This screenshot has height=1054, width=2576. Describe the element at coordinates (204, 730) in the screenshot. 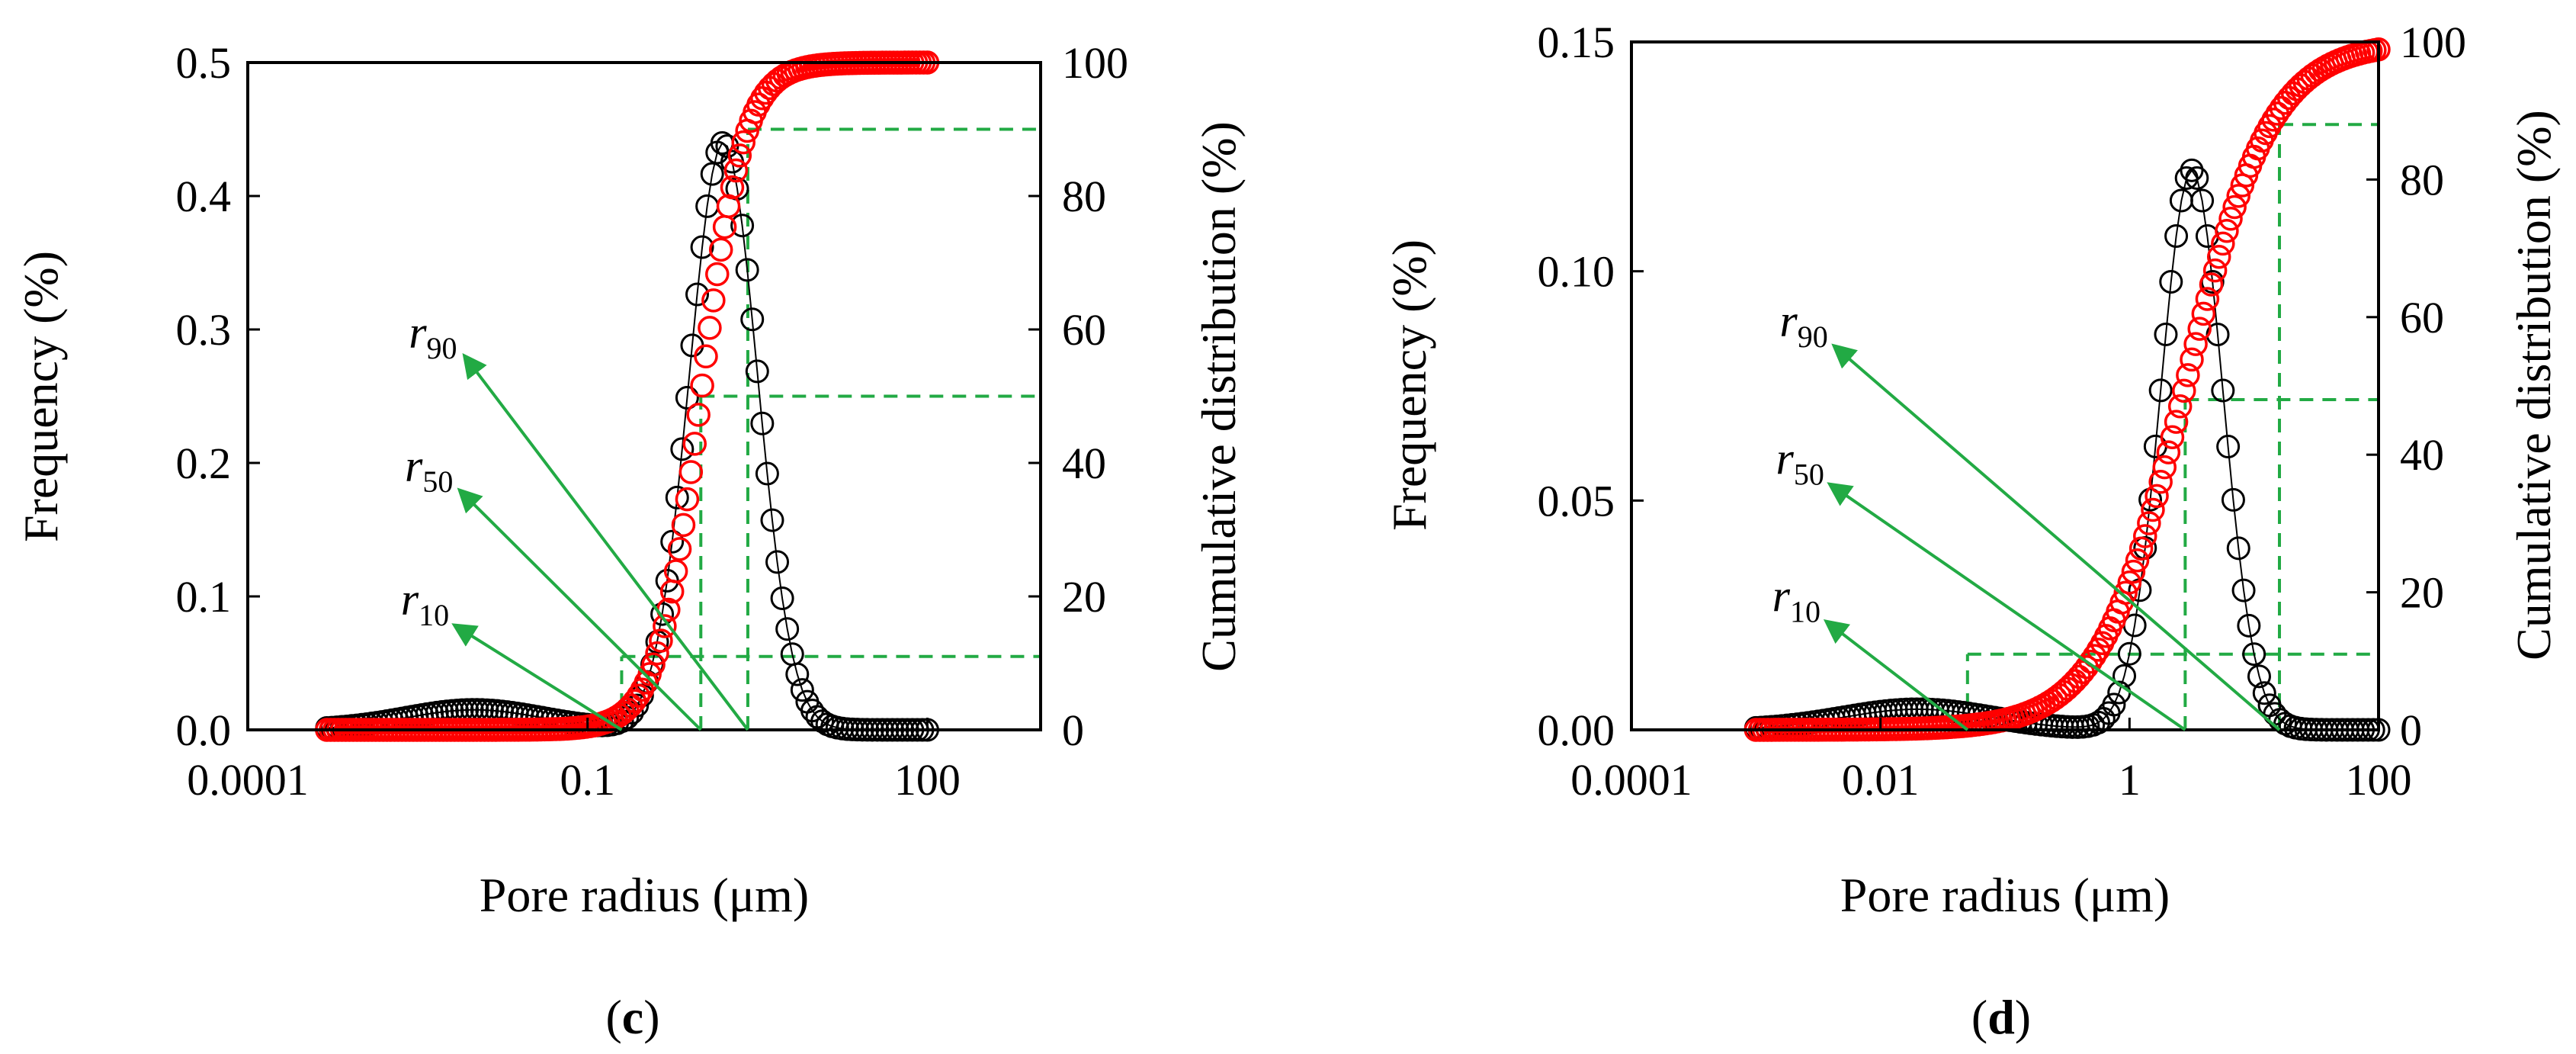

I see `left-tick-label: 0.0` at that location.